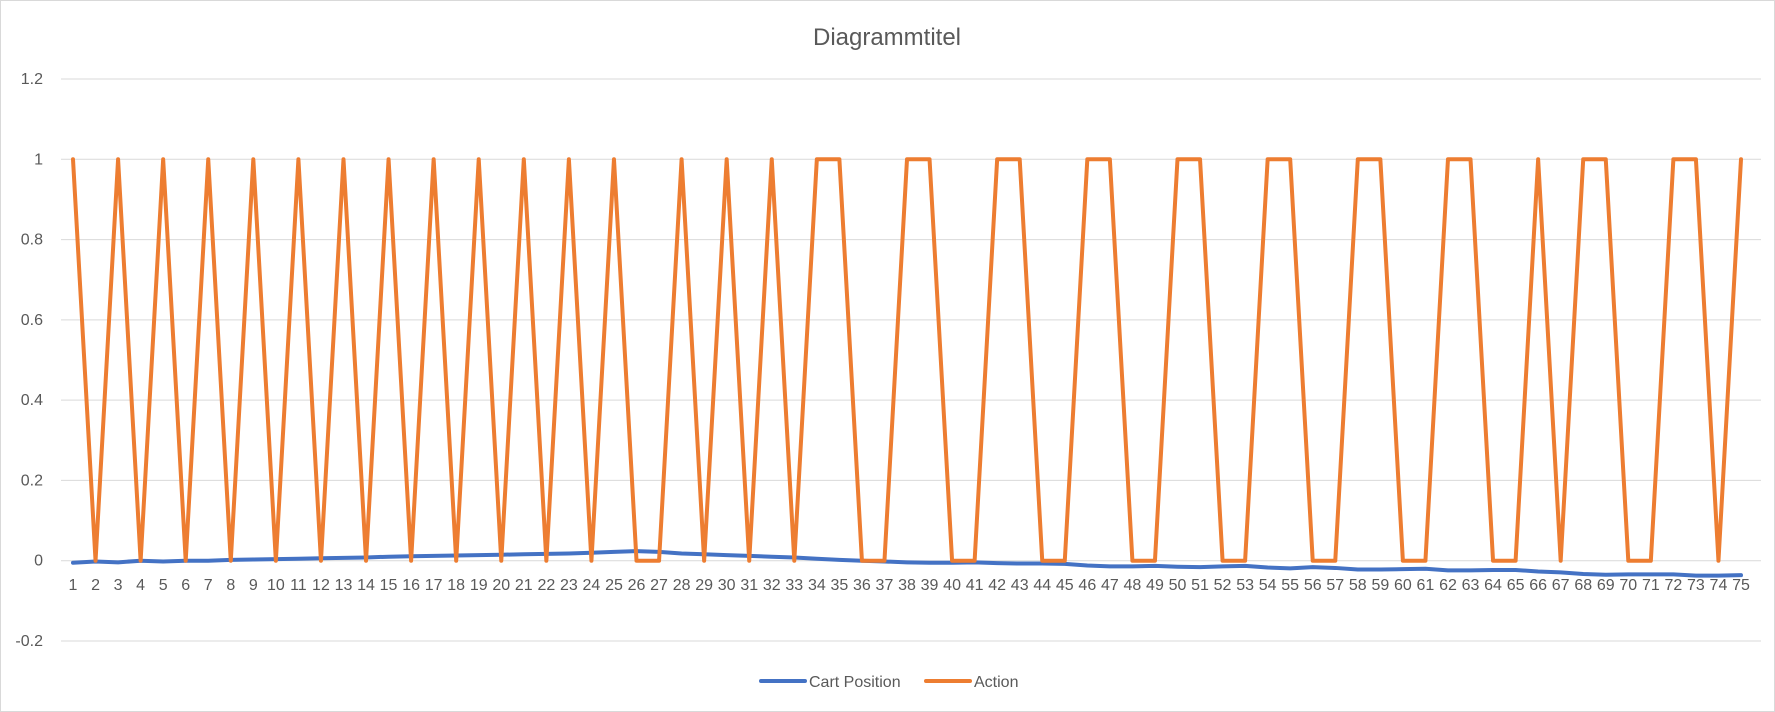 This screenshot has width=1775, height=712. I want to click on x-tick-label: 44, so click(1042, 585).